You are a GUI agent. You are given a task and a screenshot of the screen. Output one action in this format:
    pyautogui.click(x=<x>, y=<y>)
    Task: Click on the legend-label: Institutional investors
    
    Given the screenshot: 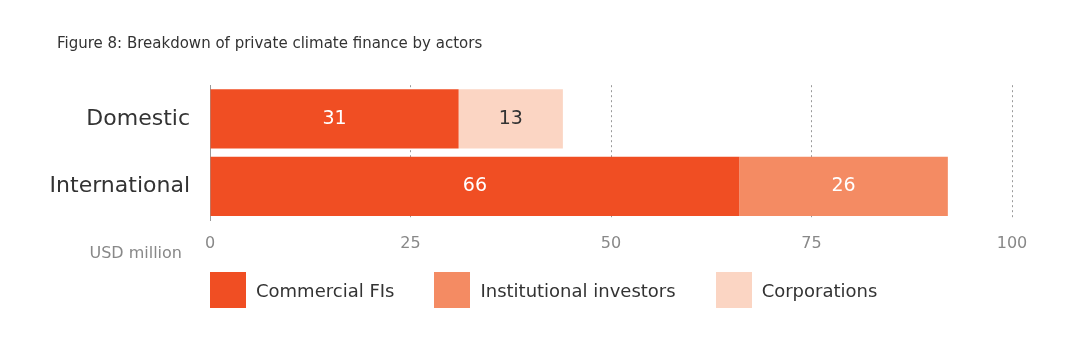 What is the action you would take?
    pyautogui.click(x=578, y=290)
    